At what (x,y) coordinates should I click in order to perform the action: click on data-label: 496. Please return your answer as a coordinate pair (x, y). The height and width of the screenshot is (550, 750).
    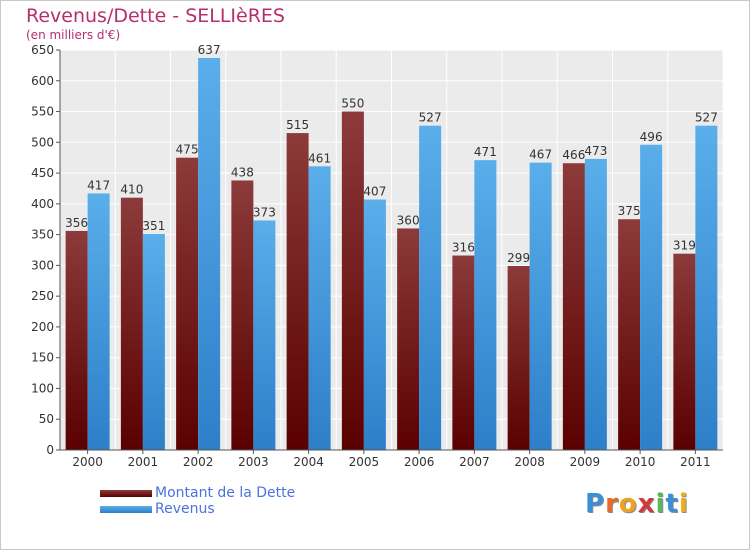
    Looking at the image, I should click on (651, 137).